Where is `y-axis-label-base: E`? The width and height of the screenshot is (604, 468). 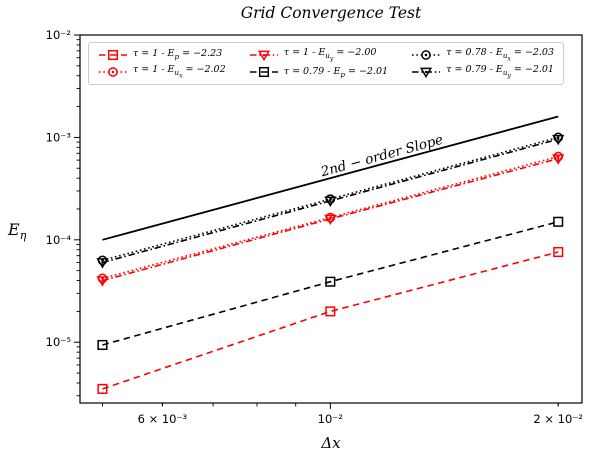
y-axis-label-base: E is located at coordinates (14, 229).